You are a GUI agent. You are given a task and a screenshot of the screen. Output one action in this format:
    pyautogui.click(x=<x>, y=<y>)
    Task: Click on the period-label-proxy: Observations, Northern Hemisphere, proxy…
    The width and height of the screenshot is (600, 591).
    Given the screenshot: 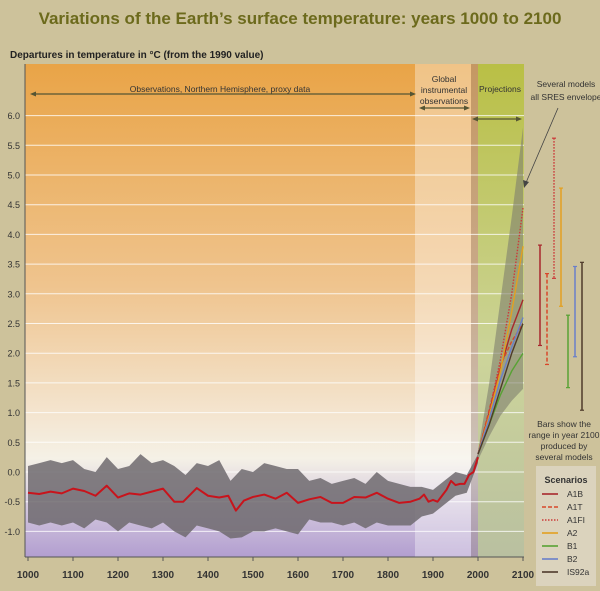 What is the action you would take?
    pyautogui.click(x=220, y=89)
    